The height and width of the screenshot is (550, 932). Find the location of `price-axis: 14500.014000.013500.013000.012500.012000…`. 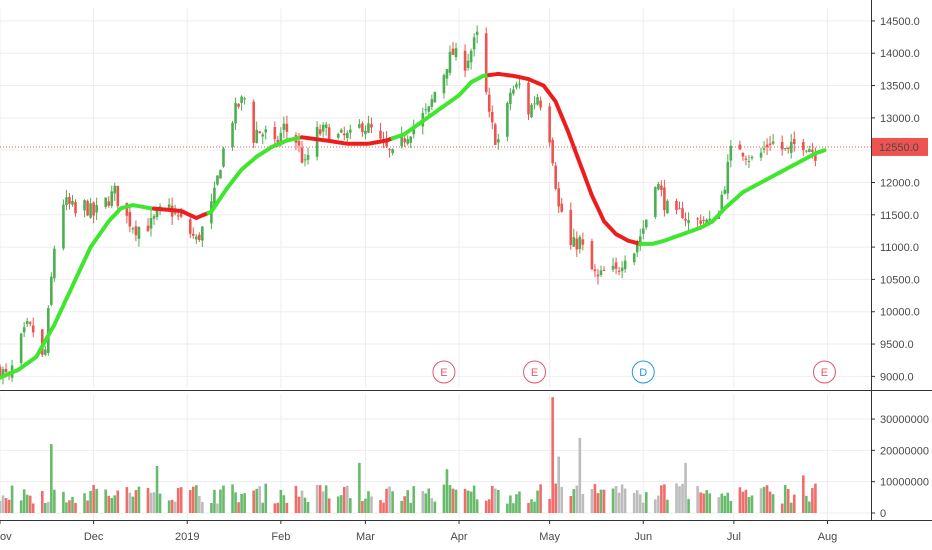

price-axis: 14500.014000.013500.013000.012500.012000… is located at coordinates (895, 199).